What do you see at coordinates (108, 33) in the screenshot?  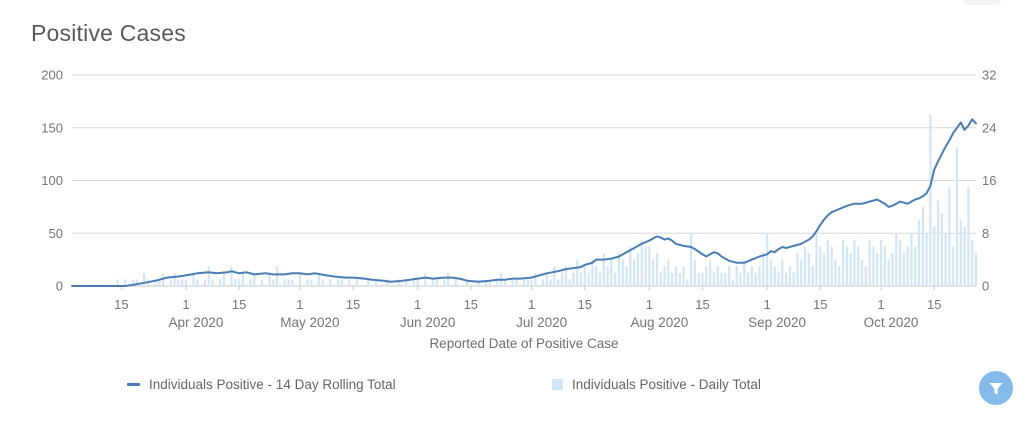 I see `page-title: Positive Cases` at bounding box center [108, 33].